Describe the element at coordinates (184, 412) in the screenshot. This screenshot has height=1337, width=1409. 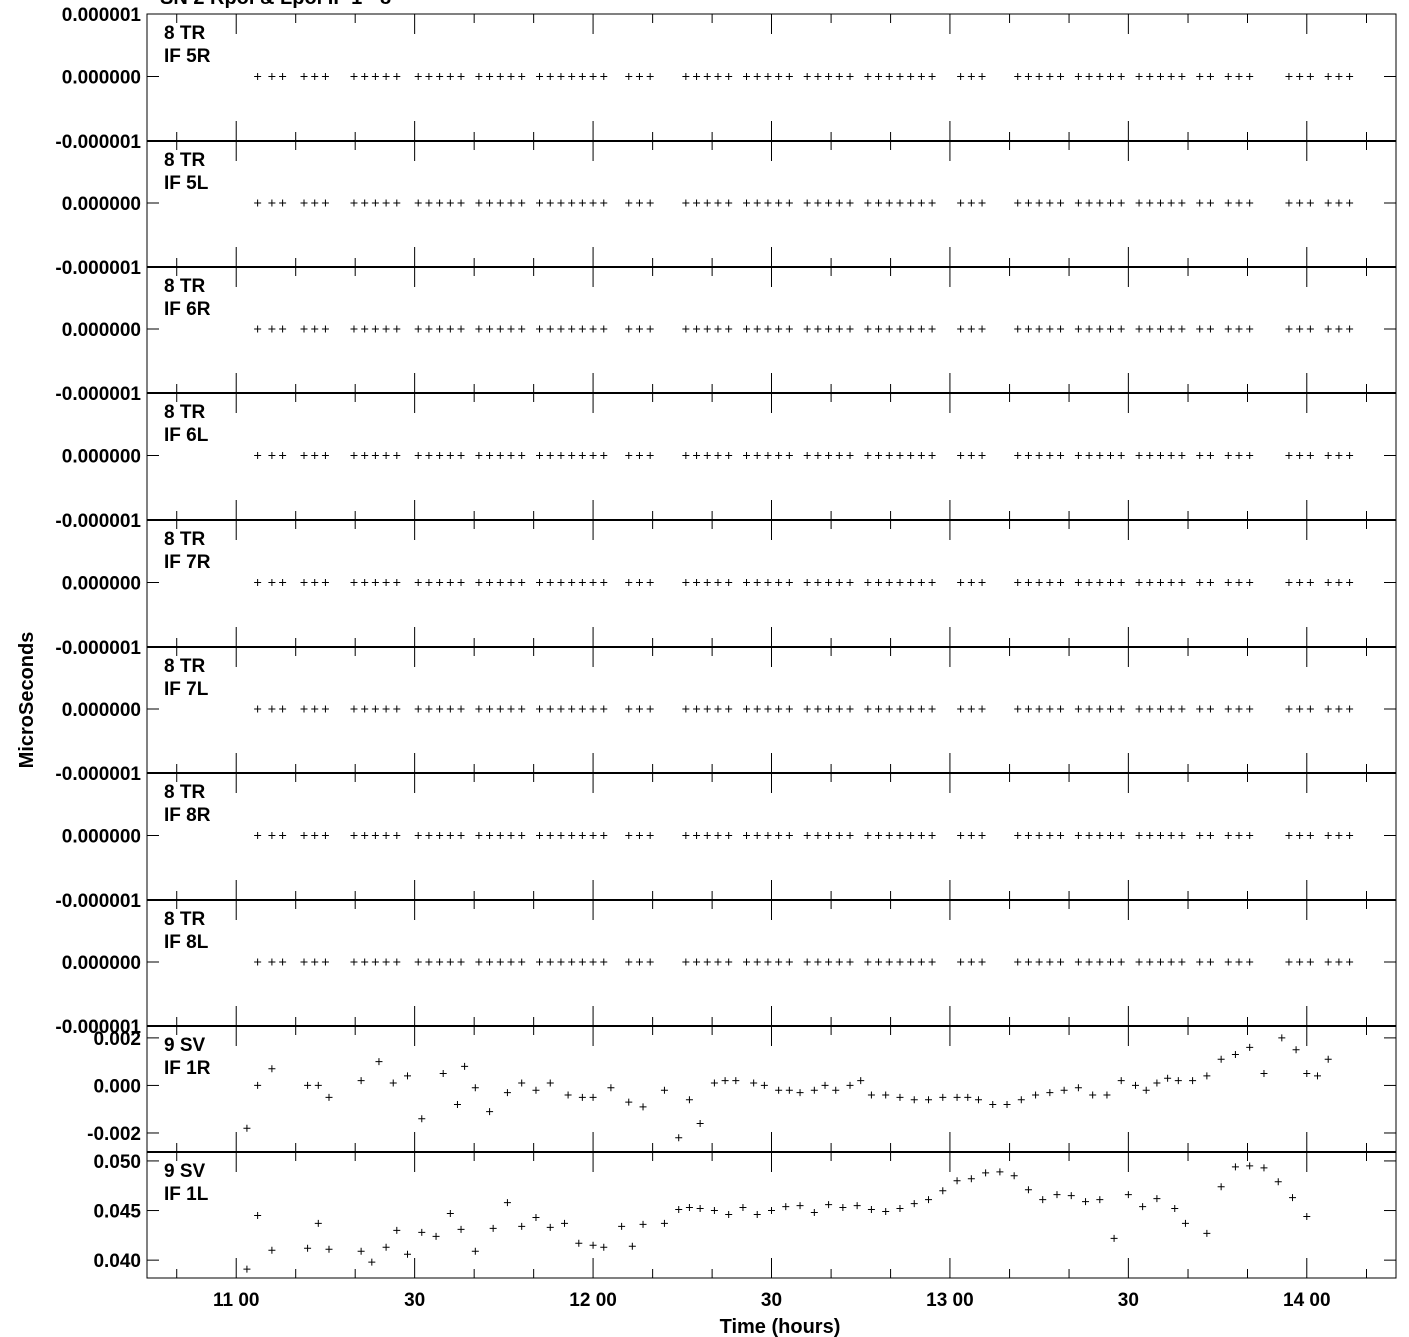
I see `panel-station-label: 8 TR` at that location.